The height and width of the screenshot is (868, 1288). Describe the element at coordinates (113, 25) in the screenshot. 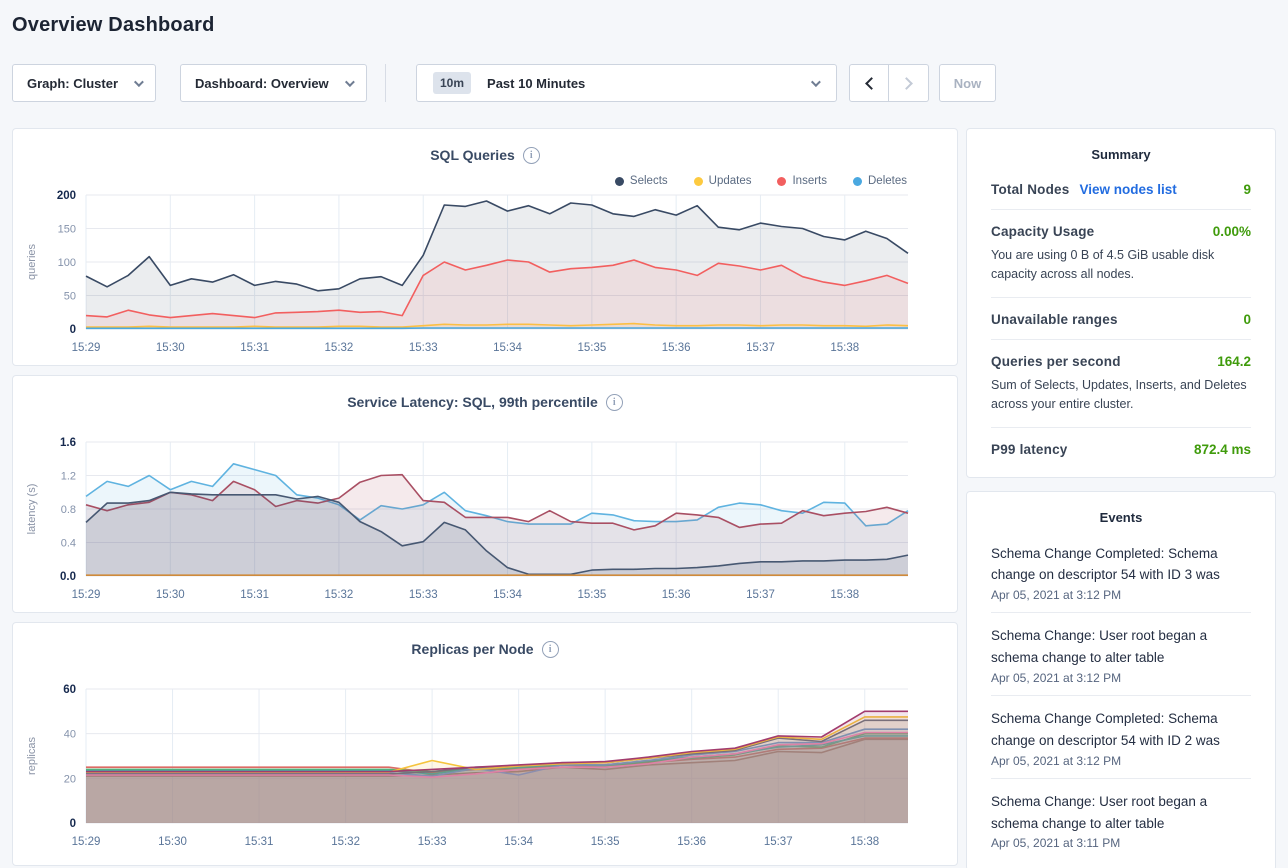

I see `page-title: Overview Dashboard` at that location.